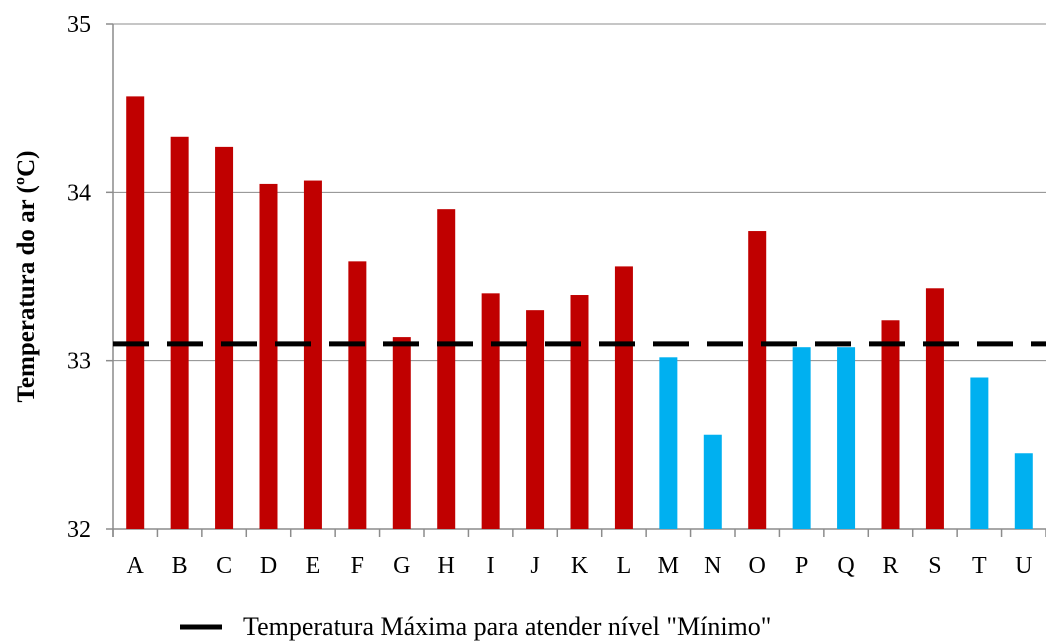 Image resolution: width=1046 pixels, height=641 pixels. Describe the element at coordinates (401, 566) in the screenshot. I see `x-tick-label-G: G` at that location.